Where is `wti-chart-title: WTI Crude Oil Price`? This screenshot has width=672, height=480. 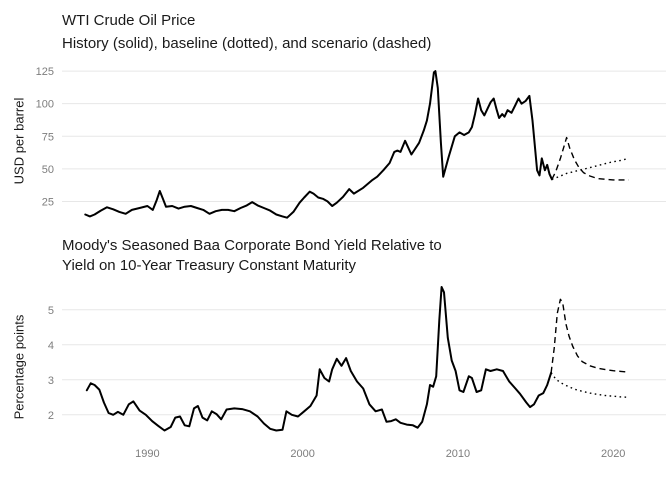
wti-chart-title: WTI Crude Oil Price is located at coordinates (129, 20).